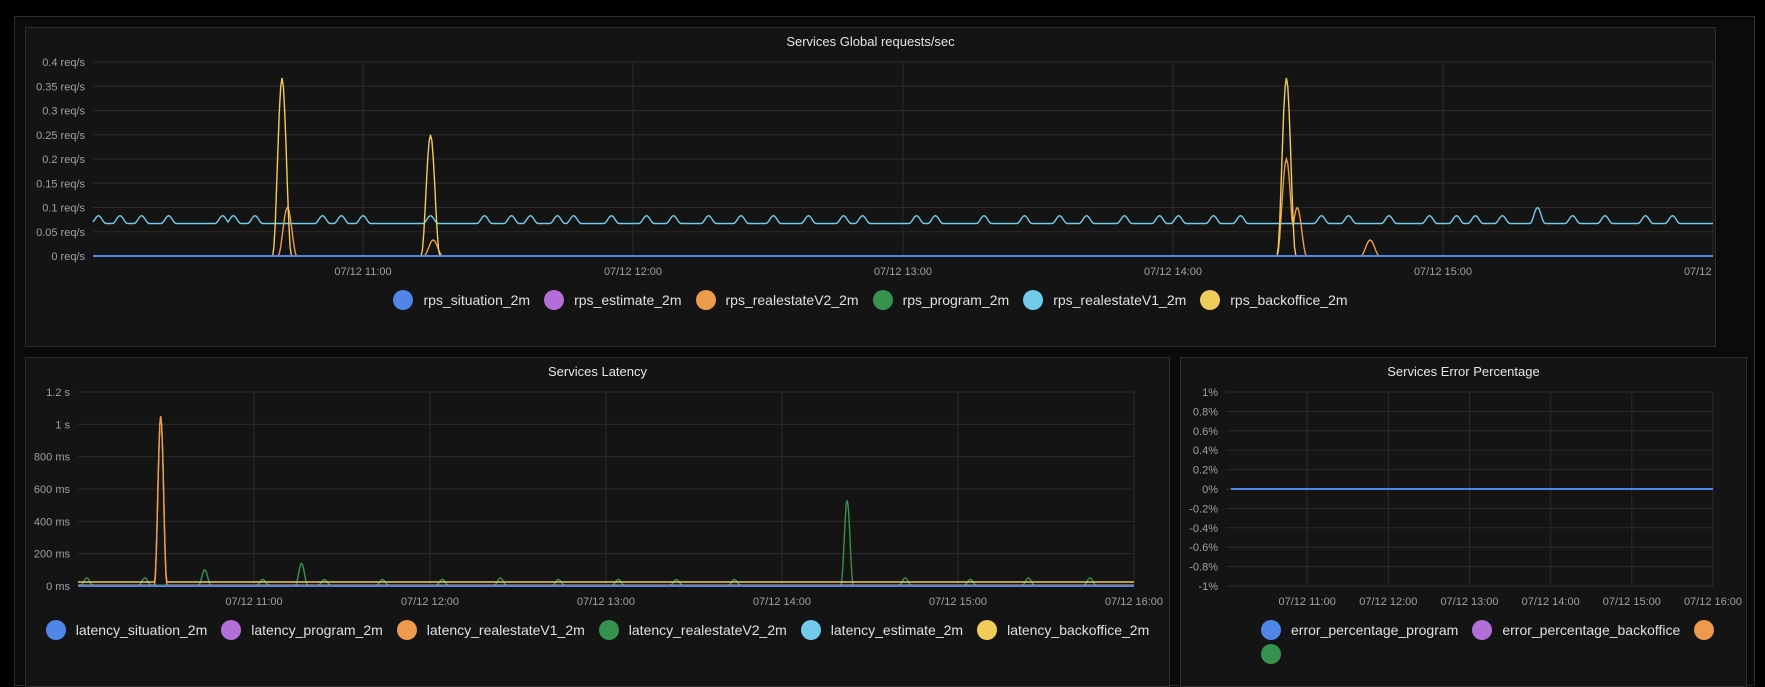  I want to click on legend-item: latency_estimate_2m, so click(882, 630).